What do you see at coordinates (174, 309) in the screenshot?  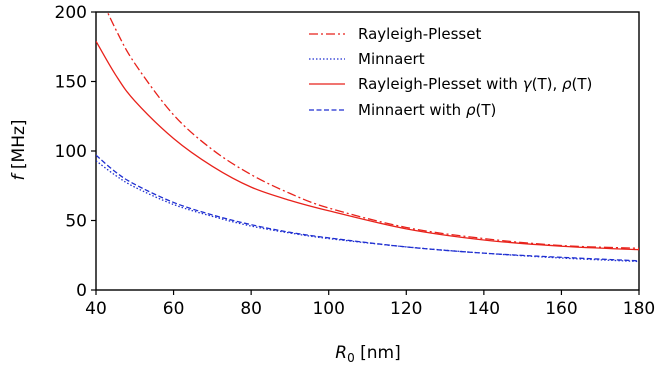 I see `x-tick-label: 60` at bounding box center [174, 309].